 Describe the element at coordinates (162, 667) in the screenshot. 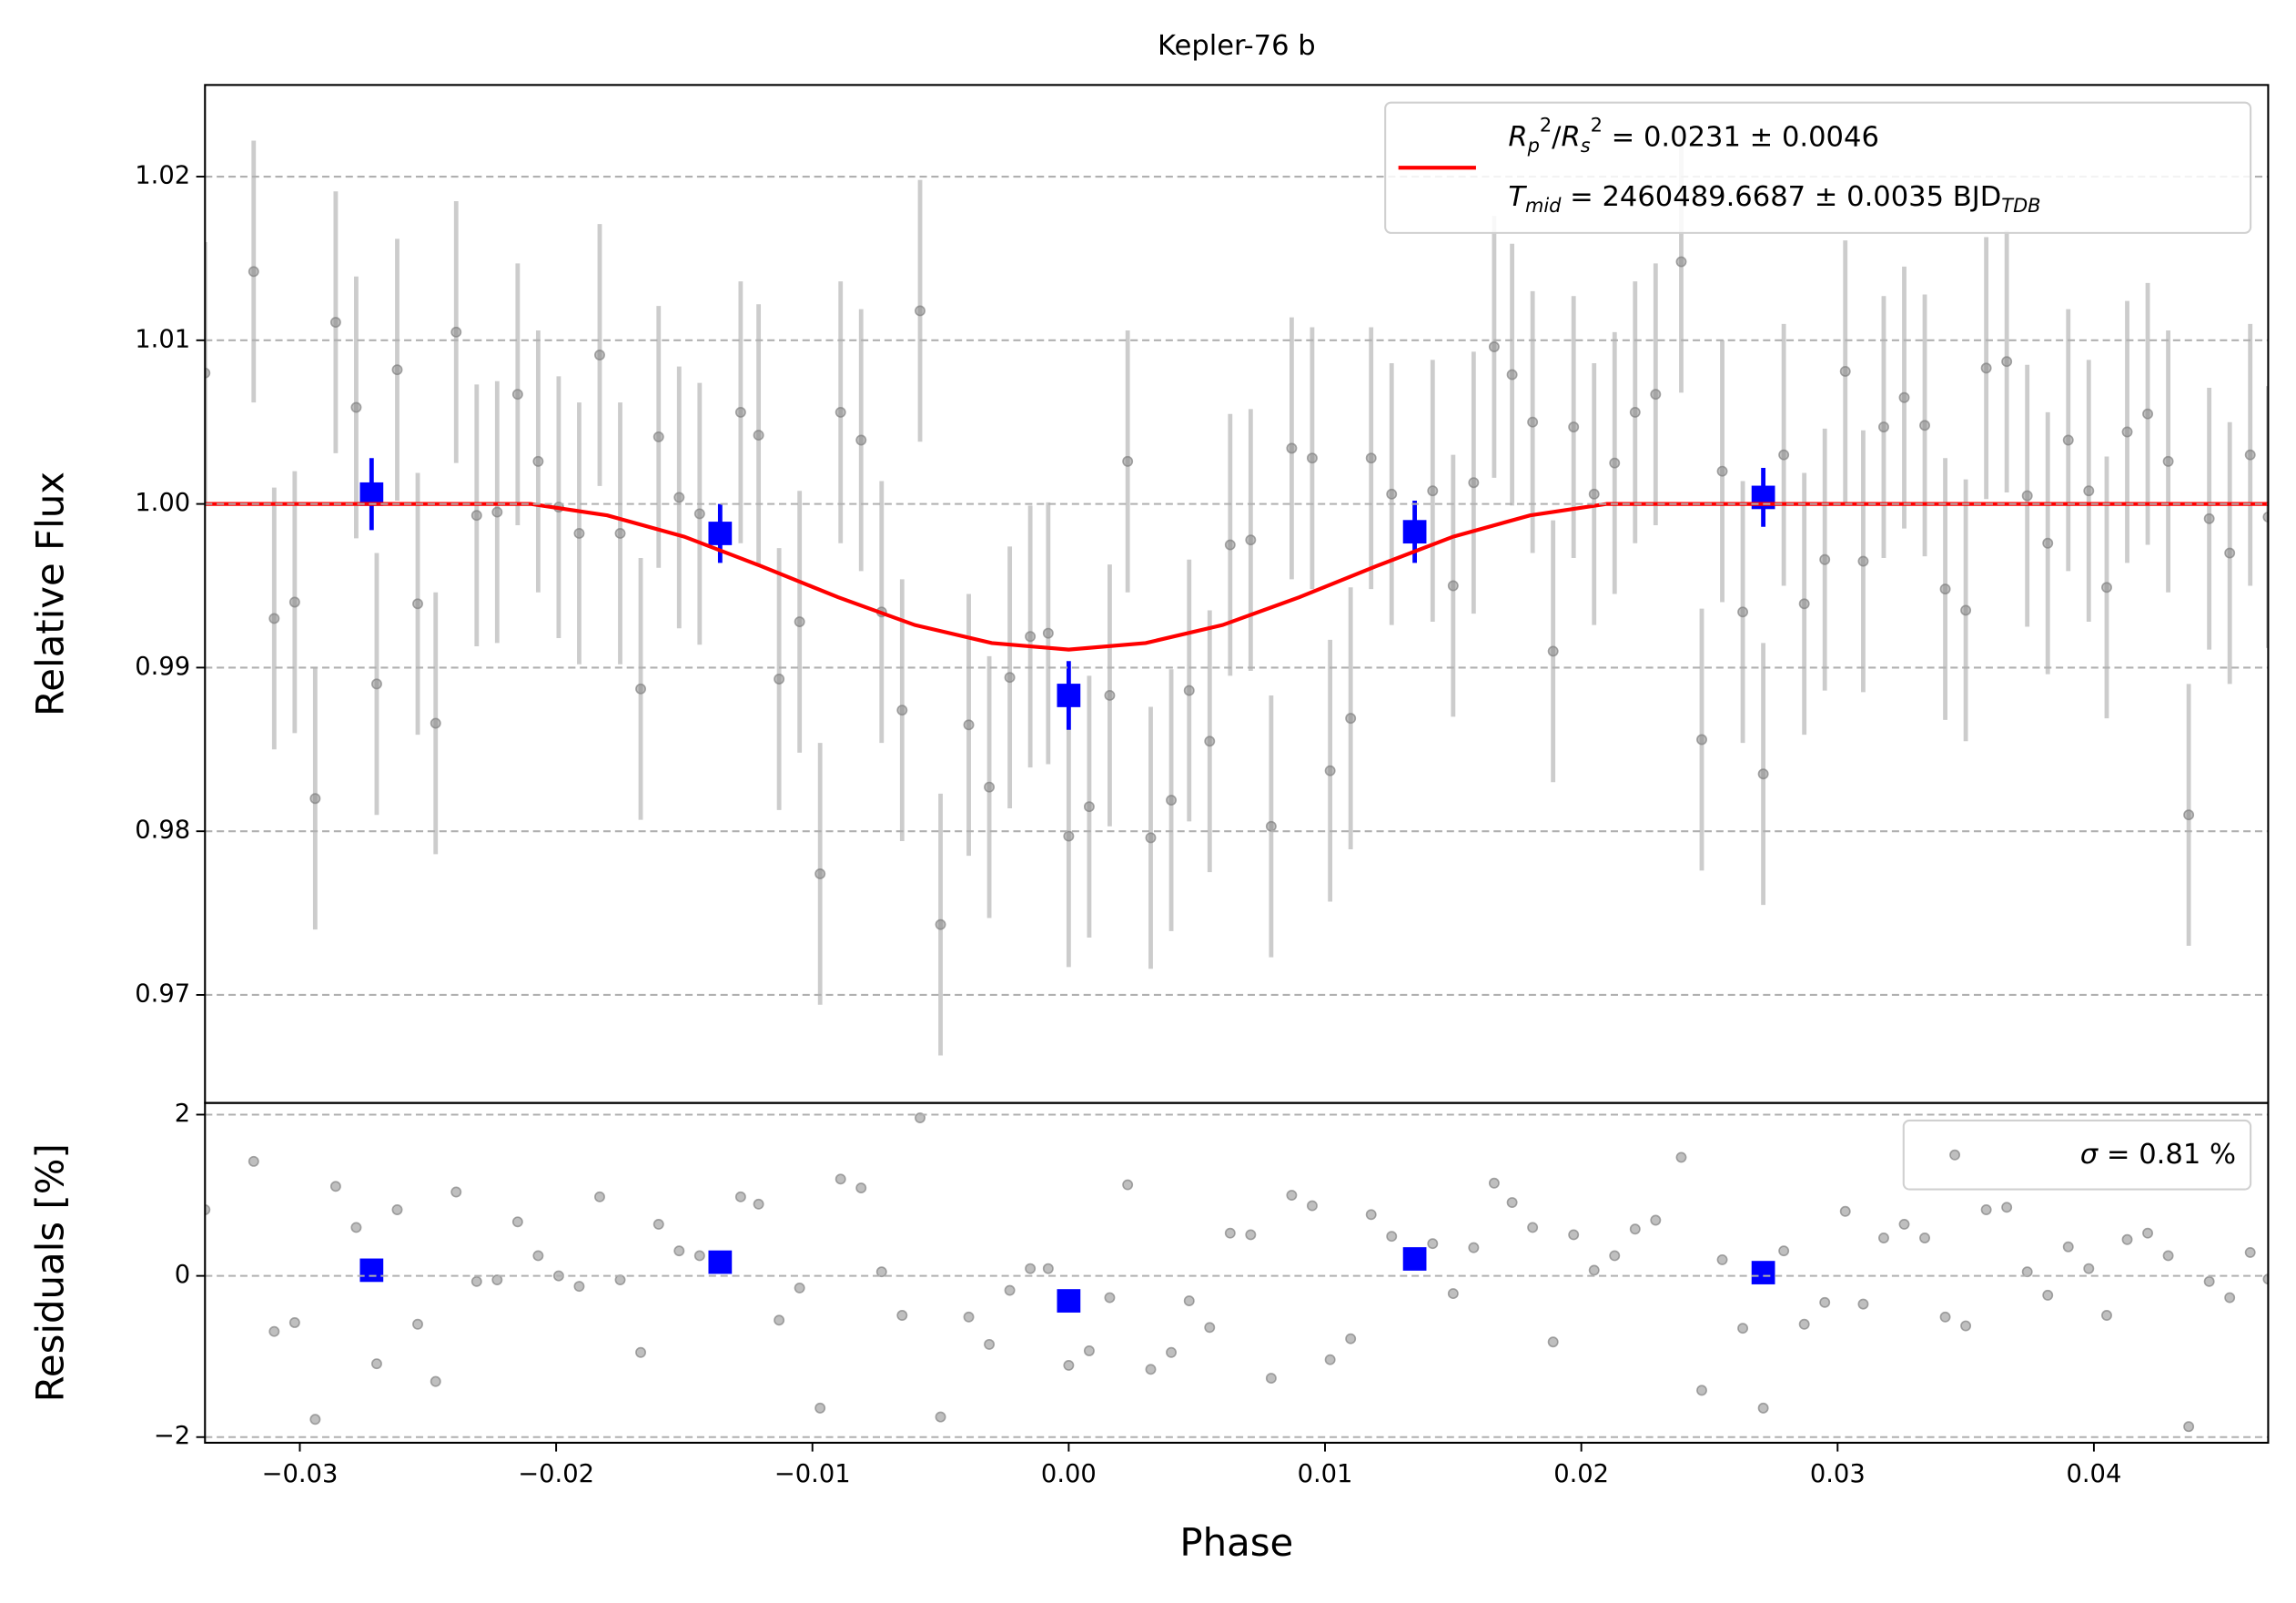

I see `y-tick-label: 0.99` at that location.